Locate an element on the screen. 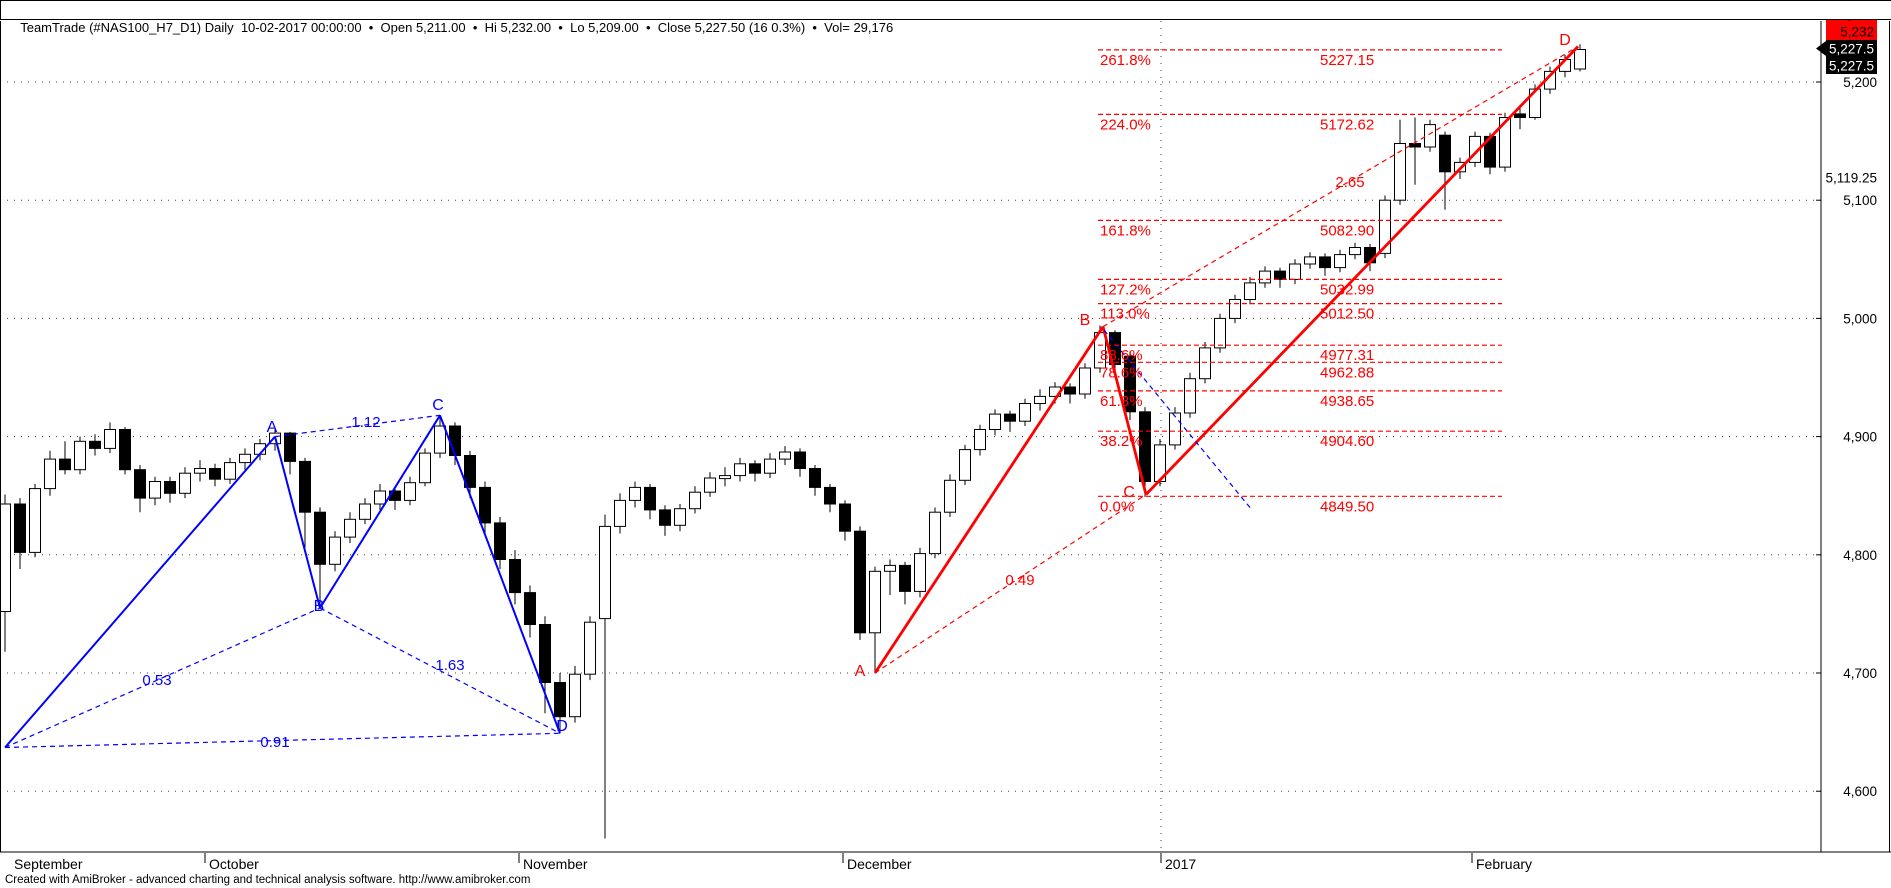 This screenshot has height=888, width=1891. y-tick-label: 5,100 is located at coordinates (1860, 200).